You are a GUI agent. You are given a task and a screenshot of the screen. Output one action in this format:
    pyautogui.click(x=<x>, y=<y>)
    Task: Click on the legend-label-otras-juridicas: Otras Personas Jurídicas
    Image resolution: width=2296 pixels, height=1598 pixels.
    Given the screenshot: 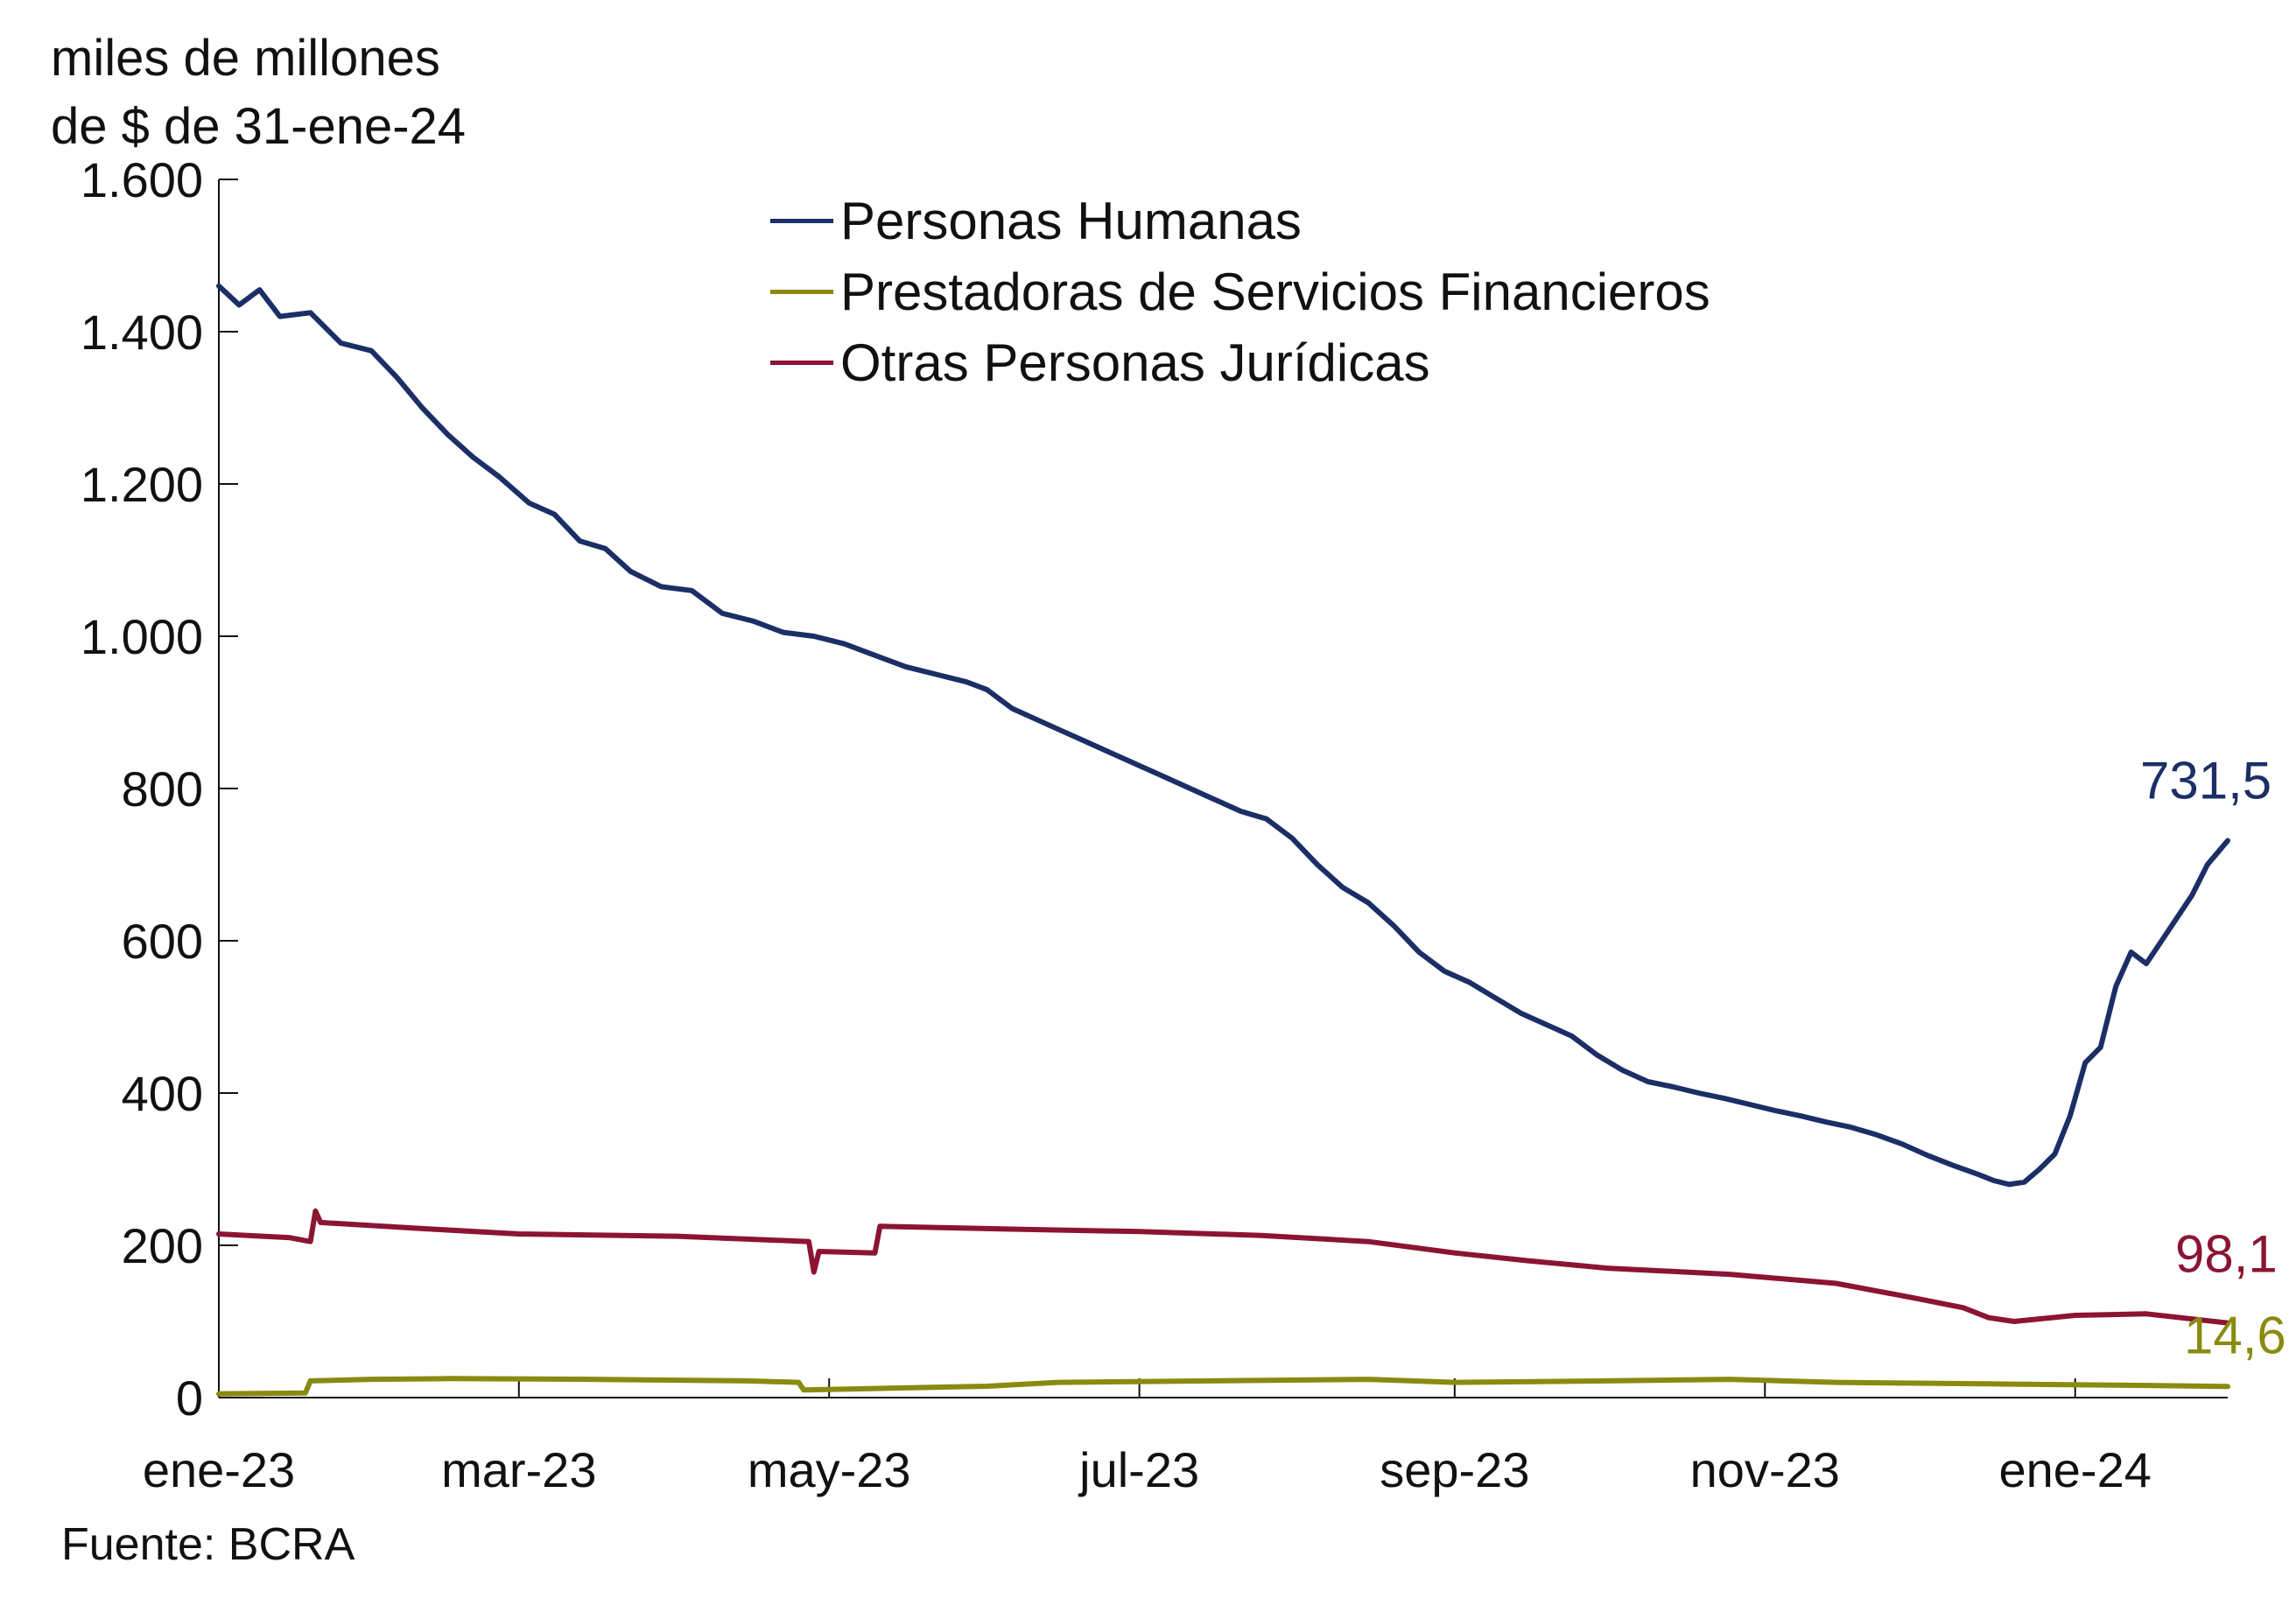 What is the action you would take?
    pyautogui.click(x=1135, y=362)
    